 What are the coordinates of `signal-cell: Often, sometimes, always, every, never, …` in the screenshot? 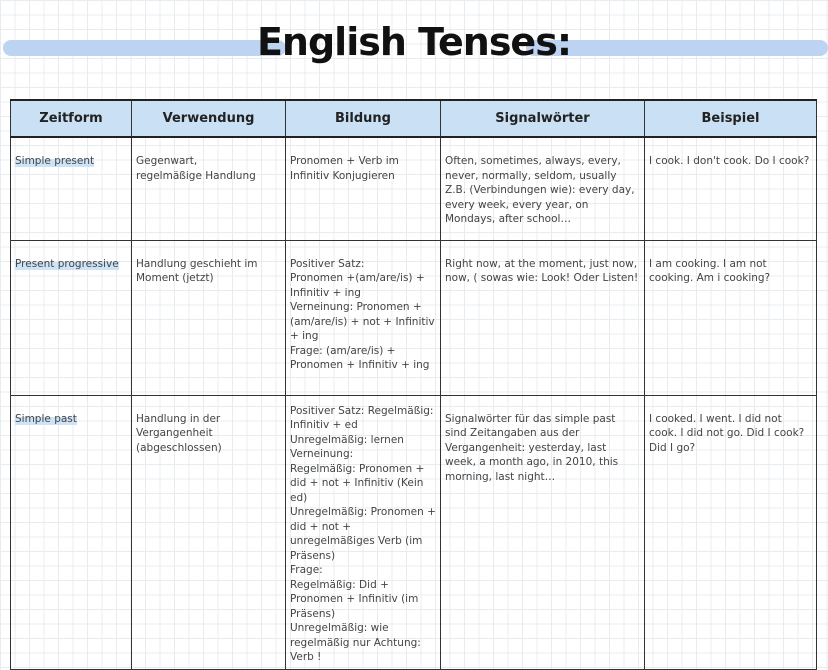 It's located at (542, 188).